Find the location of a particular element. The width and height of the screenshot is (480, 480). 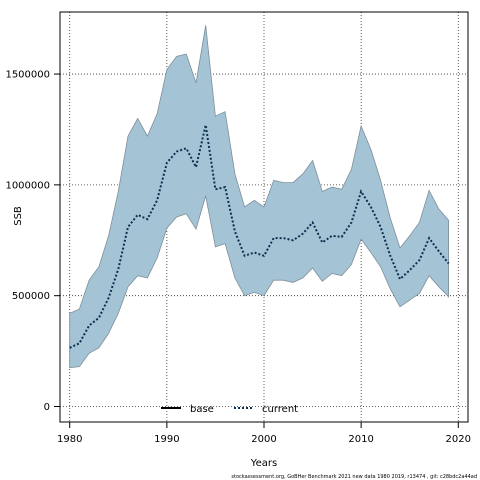

legend: base current is located at coordinates (229, 409).